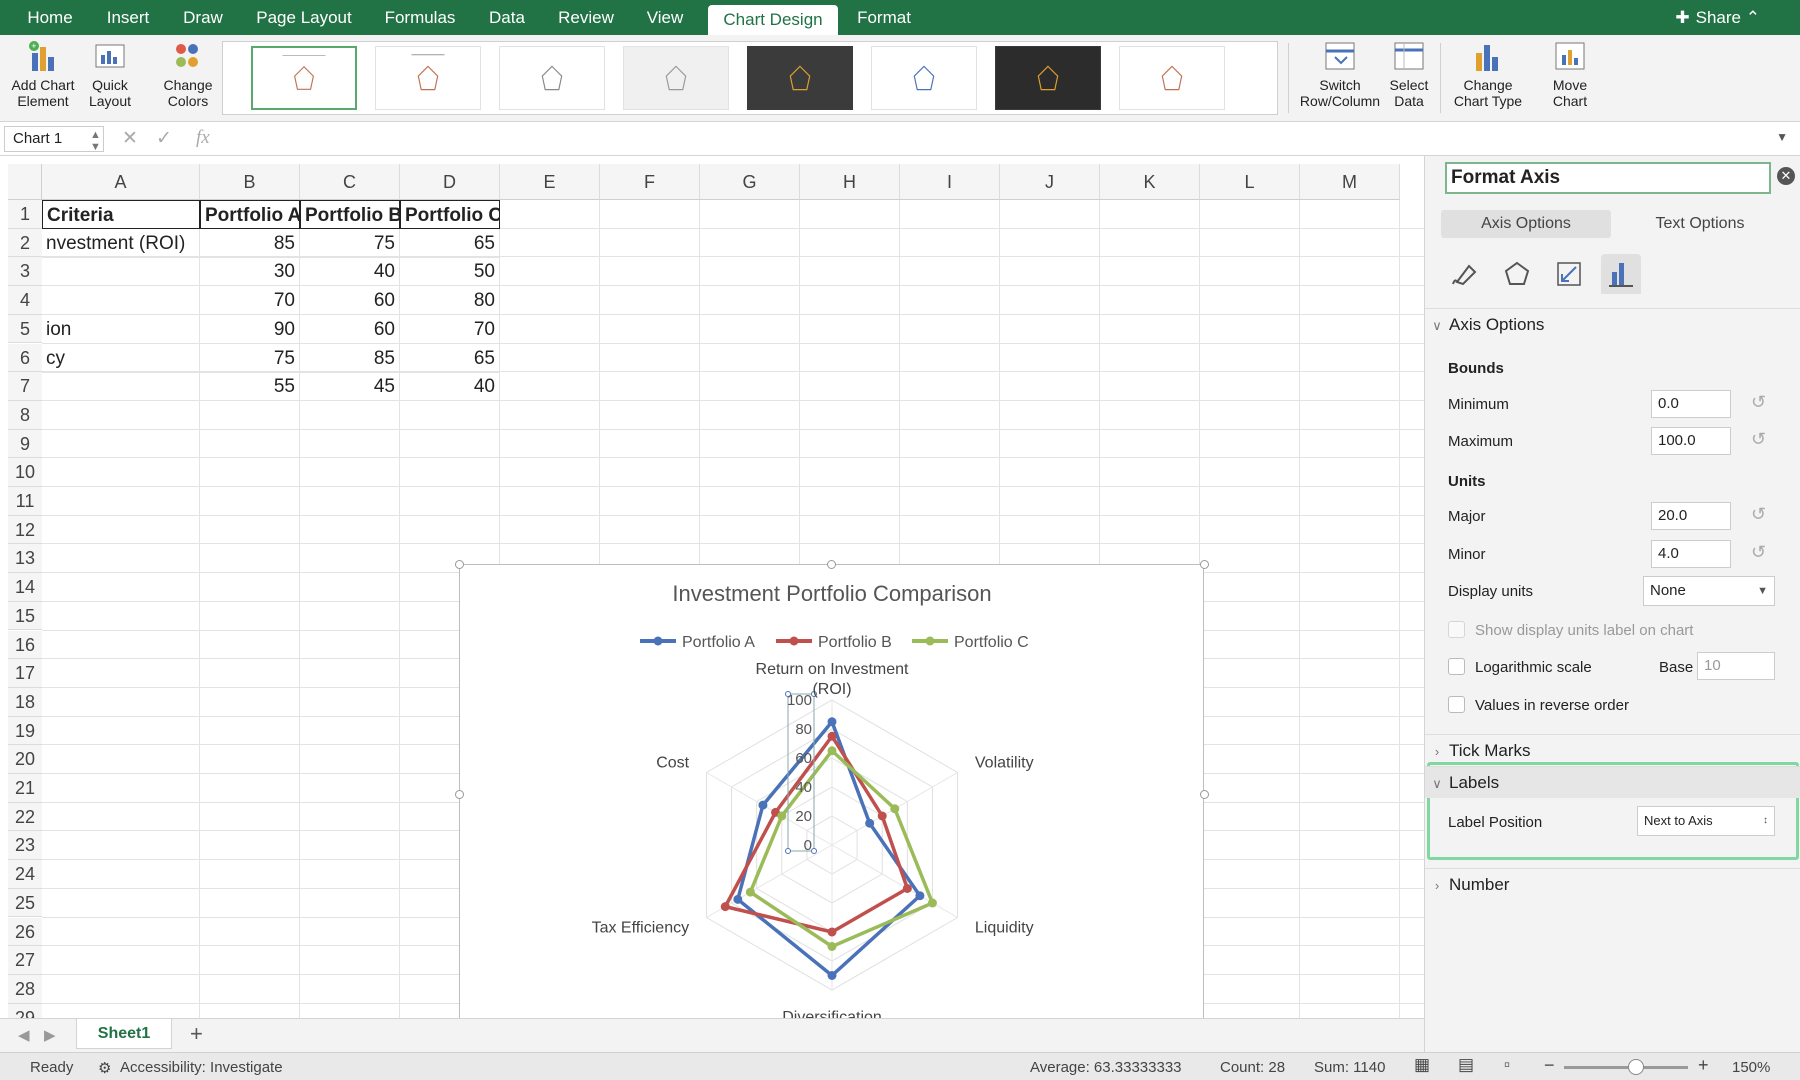  I want to click on column-header-D: D, so click(450, 182).